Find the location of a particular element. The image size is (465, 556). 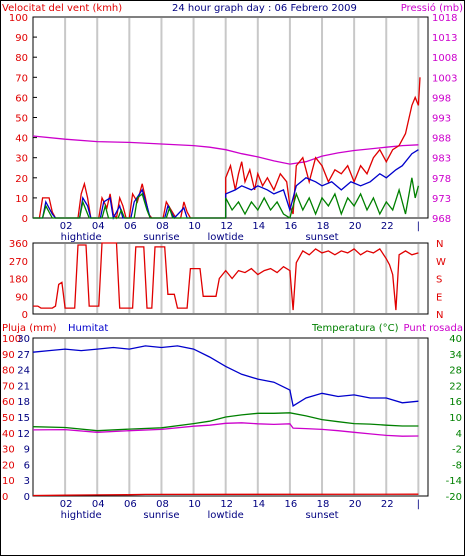

y-tick-temperature: 34 is located at coordinates (455, 355).